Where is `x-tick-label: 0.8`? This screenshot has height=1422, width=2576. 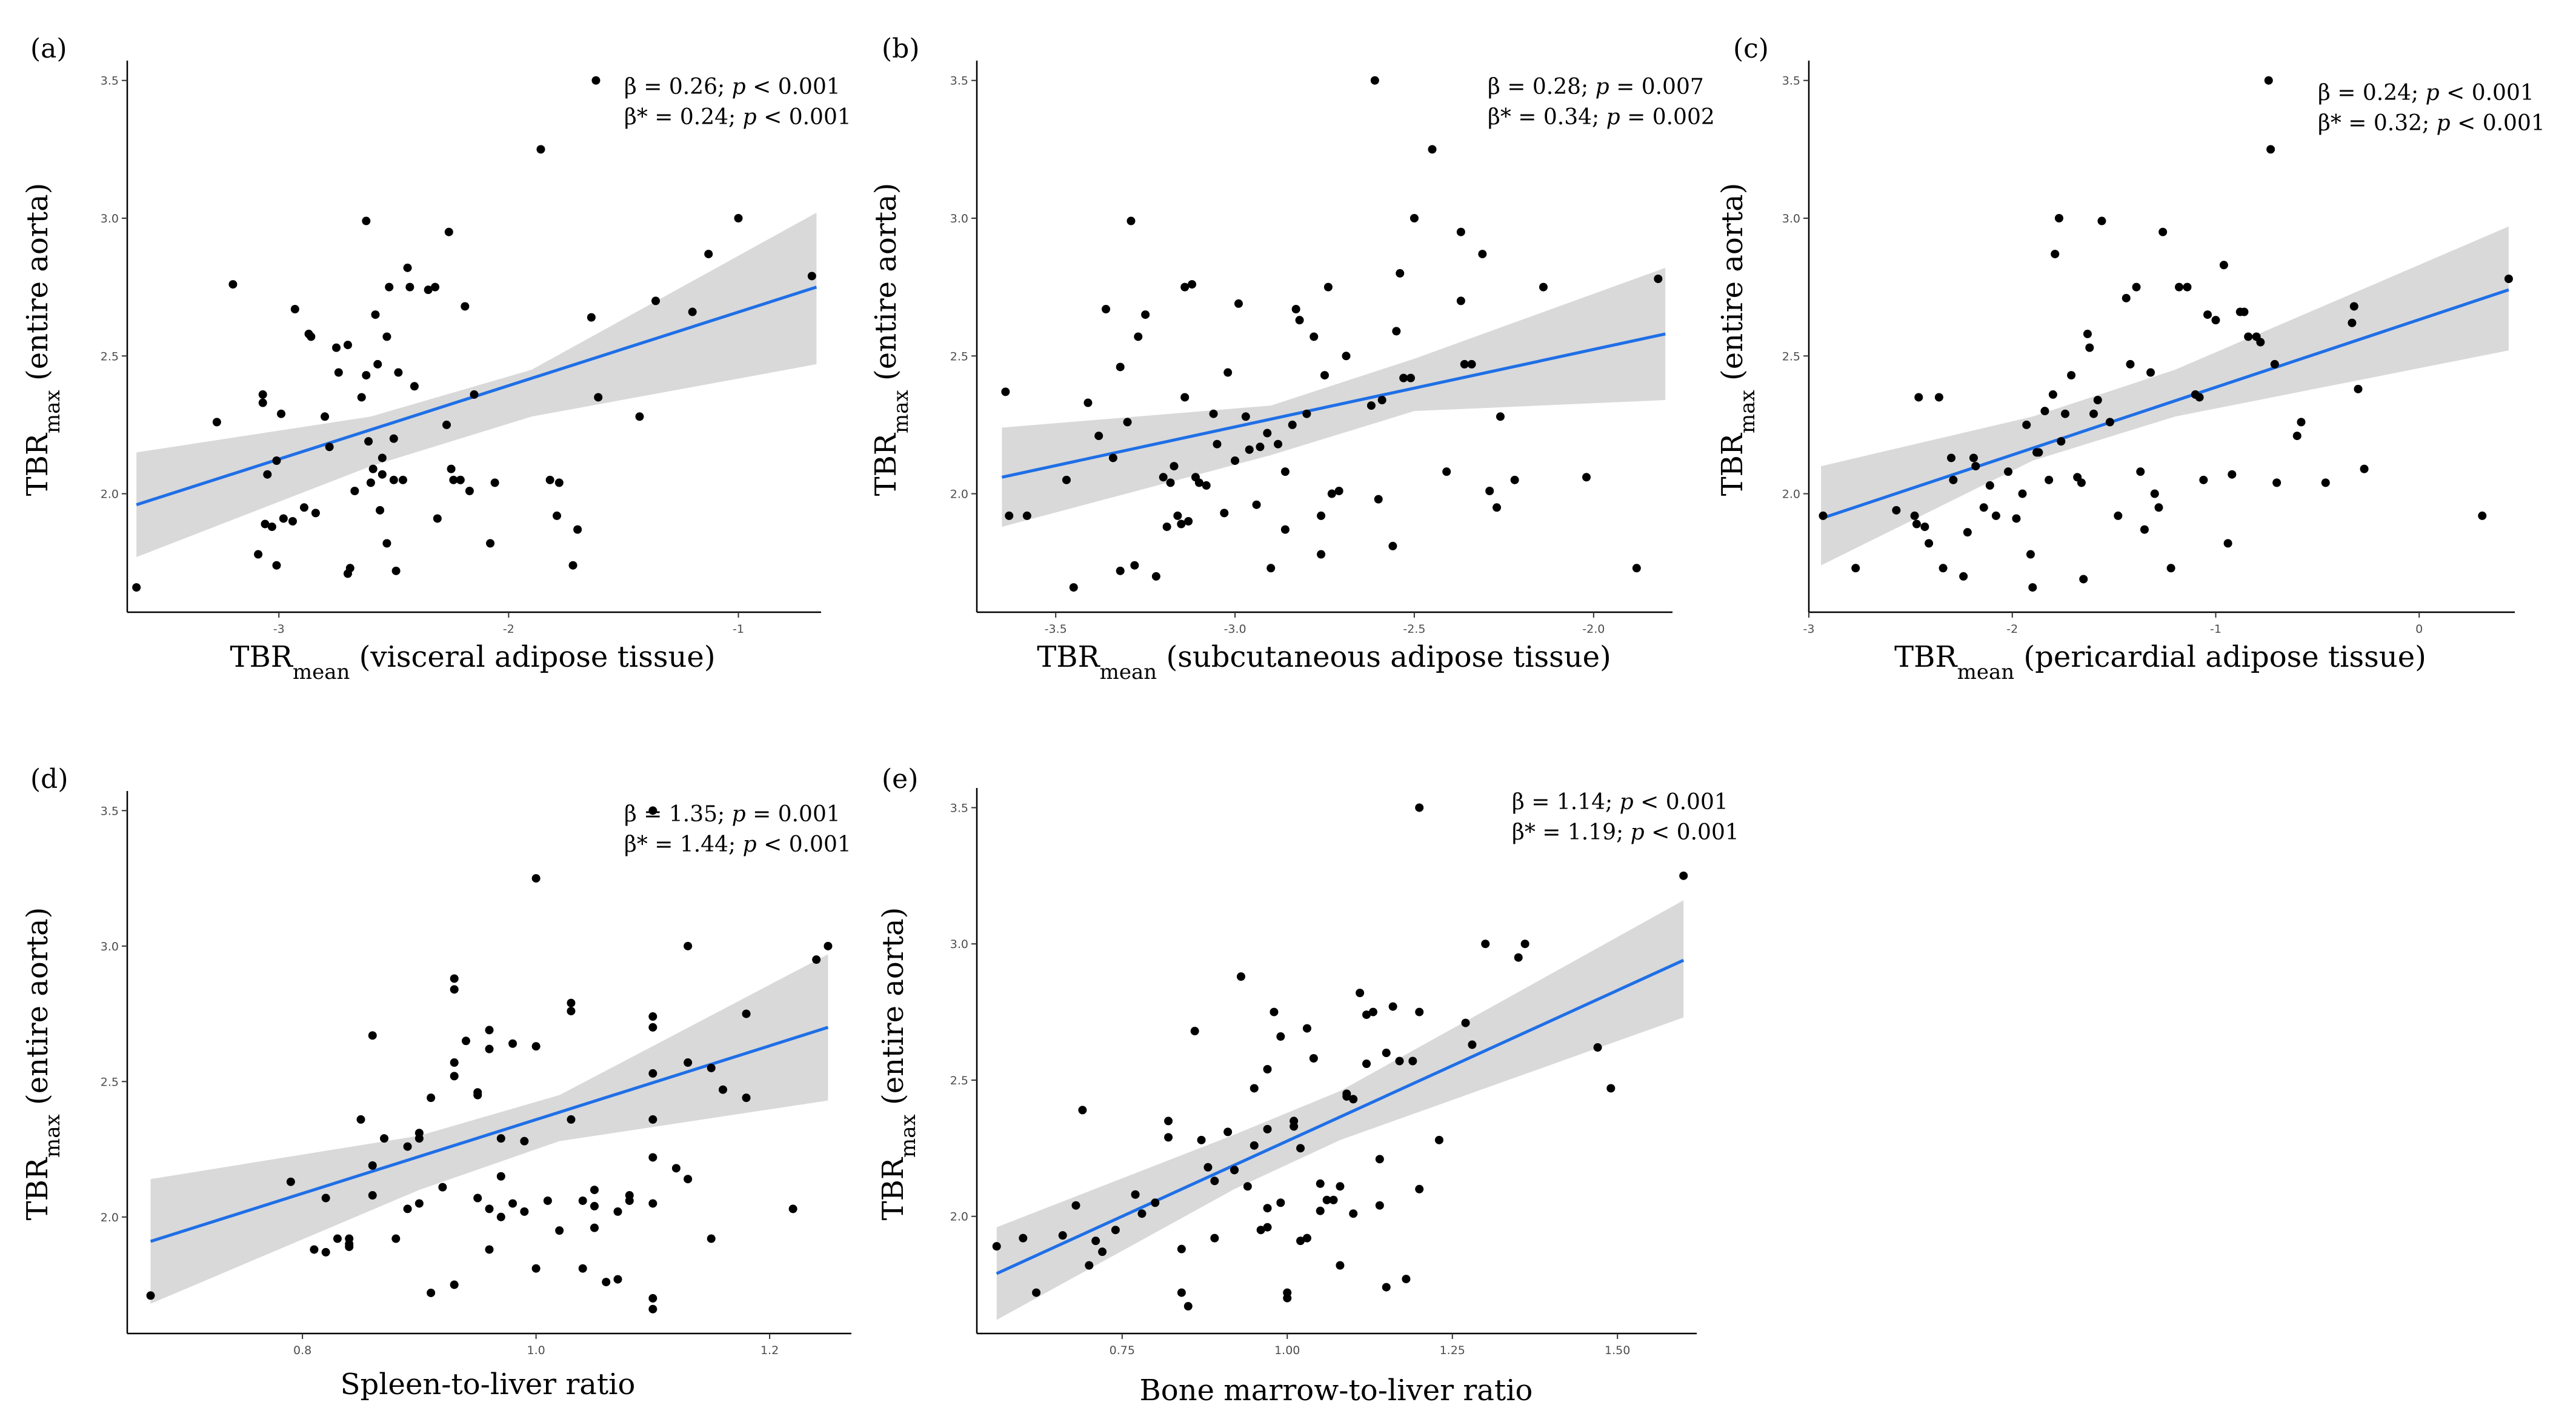 x-tick-label: 0.8 is located at coordinates (302, 1350).